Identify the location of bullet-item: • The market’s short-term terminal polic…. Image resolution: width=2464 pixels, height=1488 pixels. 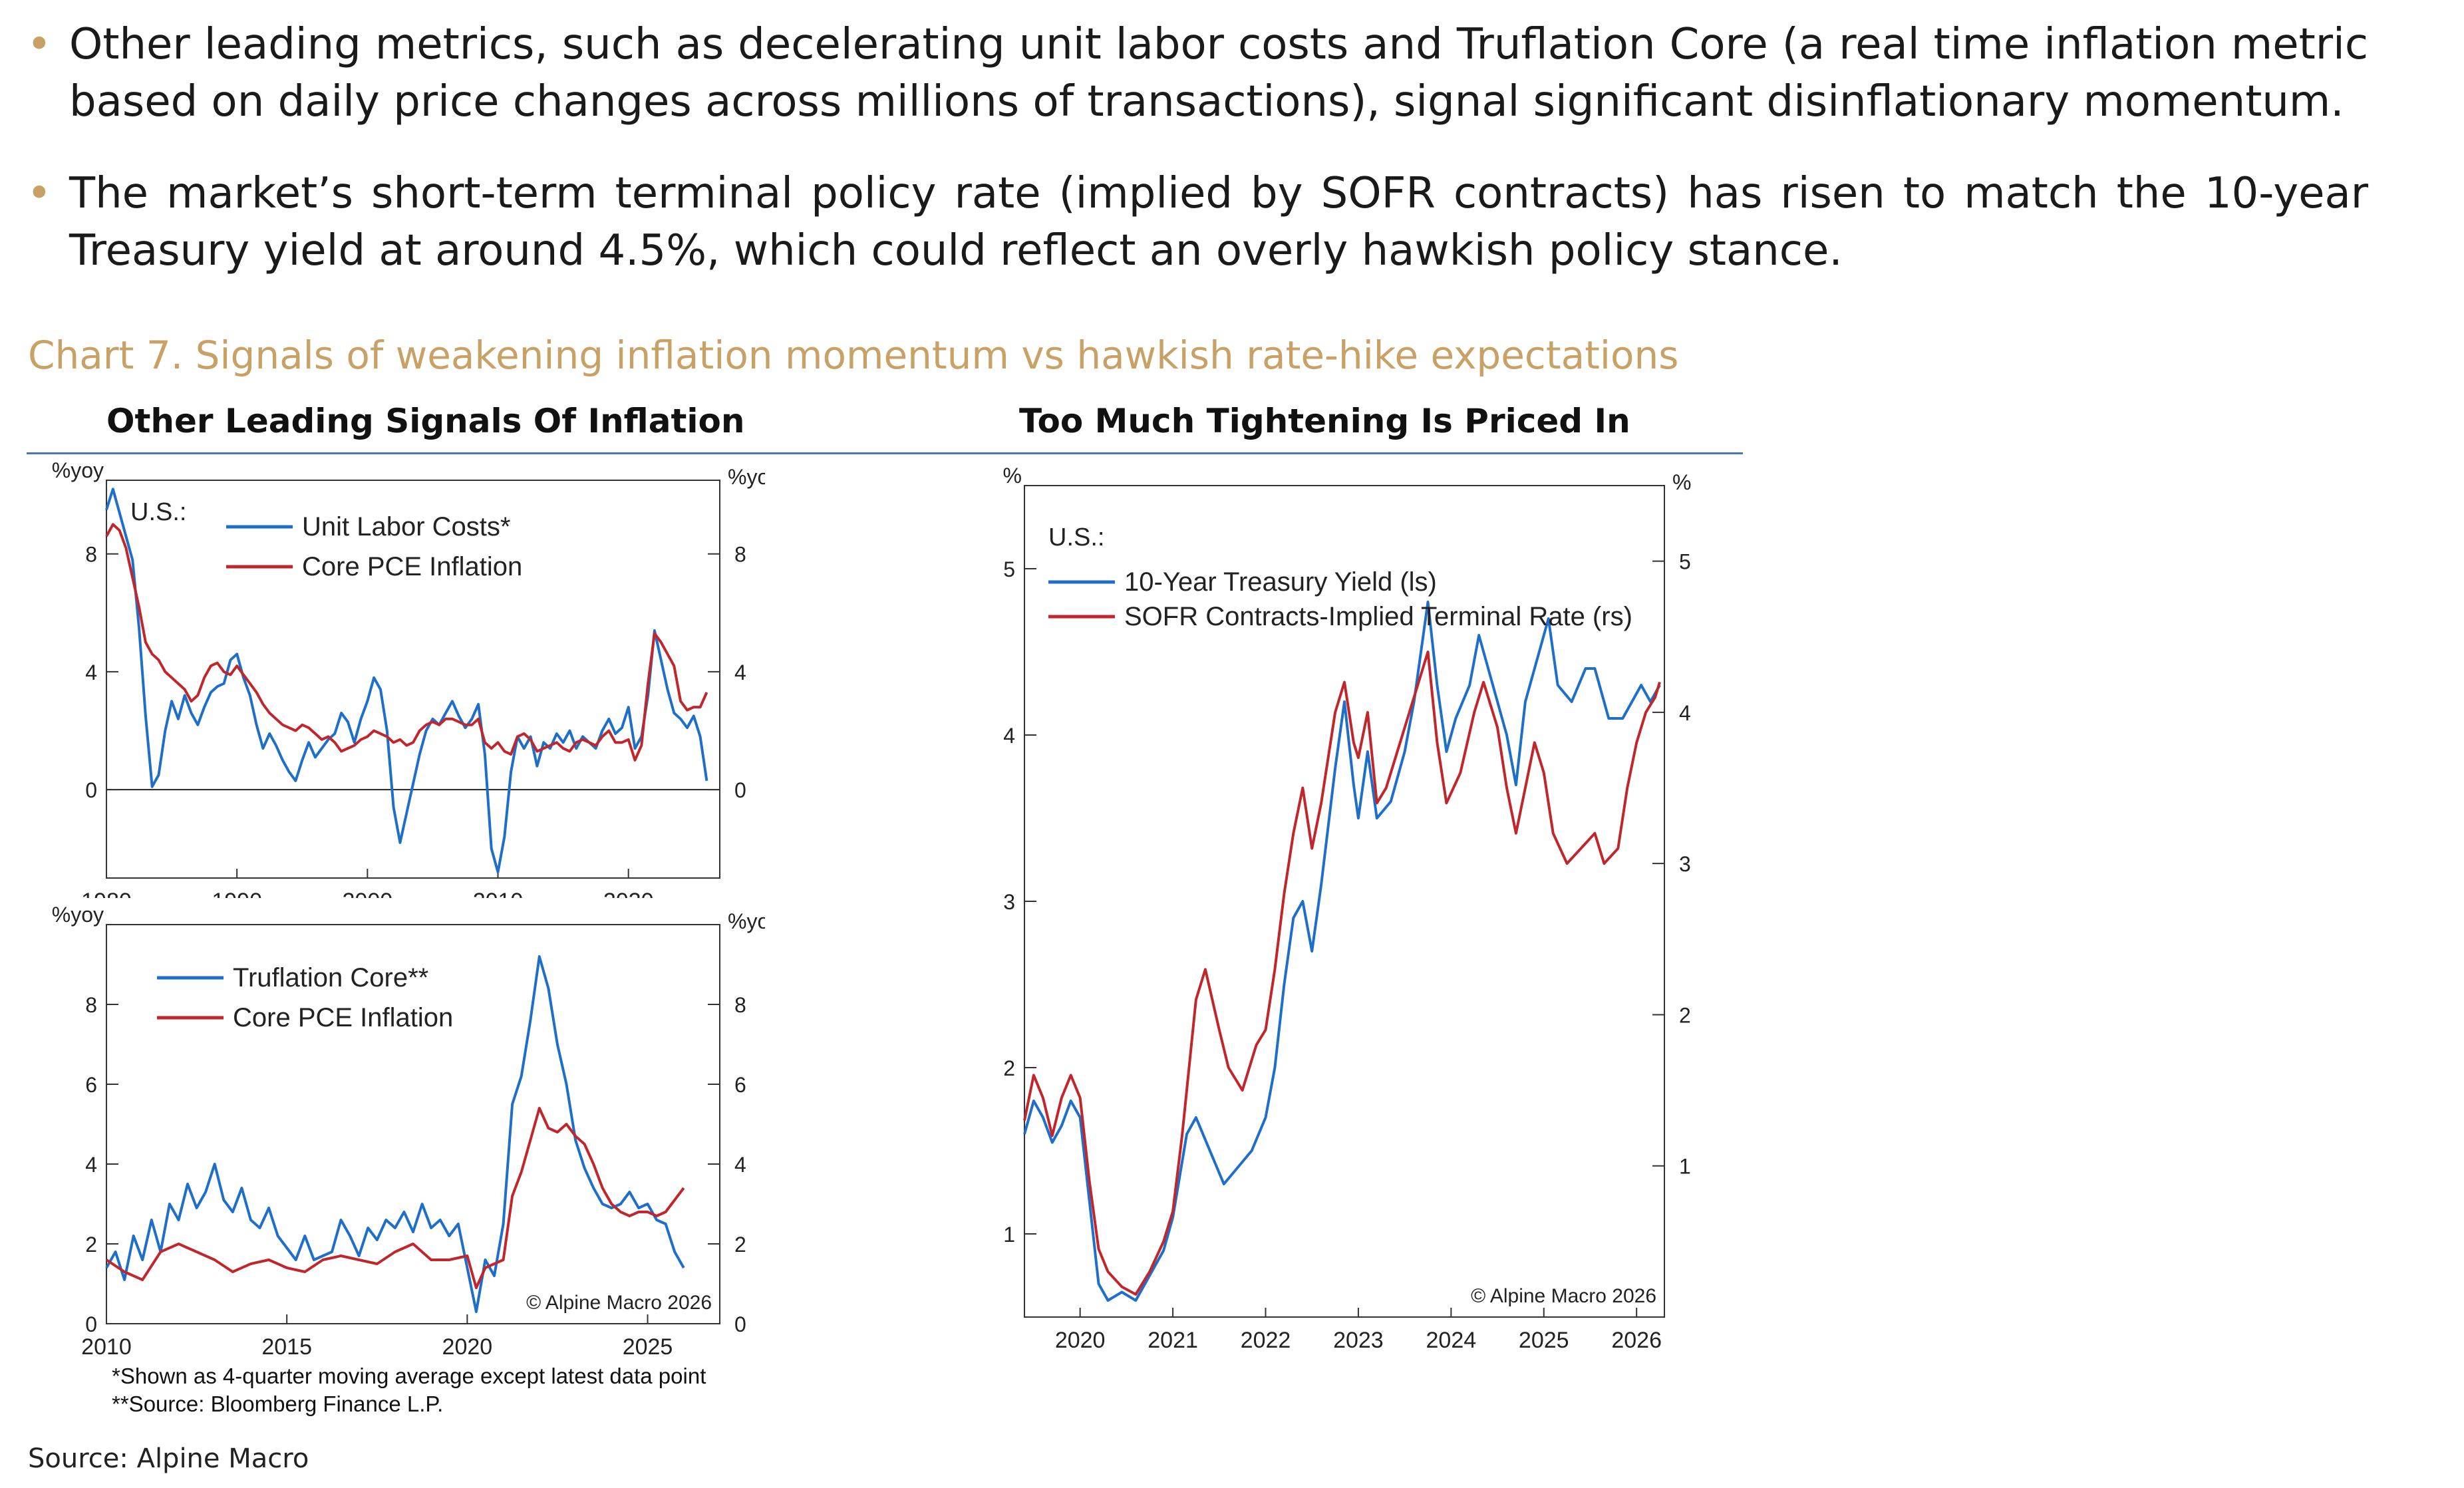
(1197, 222).